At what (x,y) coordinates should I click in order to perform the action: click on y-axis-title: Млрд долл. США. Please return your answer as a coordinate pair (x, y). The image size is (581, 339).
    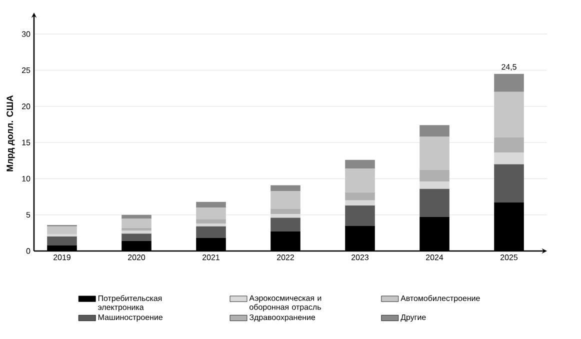
    Looking at the image, I should click on (10, 133).